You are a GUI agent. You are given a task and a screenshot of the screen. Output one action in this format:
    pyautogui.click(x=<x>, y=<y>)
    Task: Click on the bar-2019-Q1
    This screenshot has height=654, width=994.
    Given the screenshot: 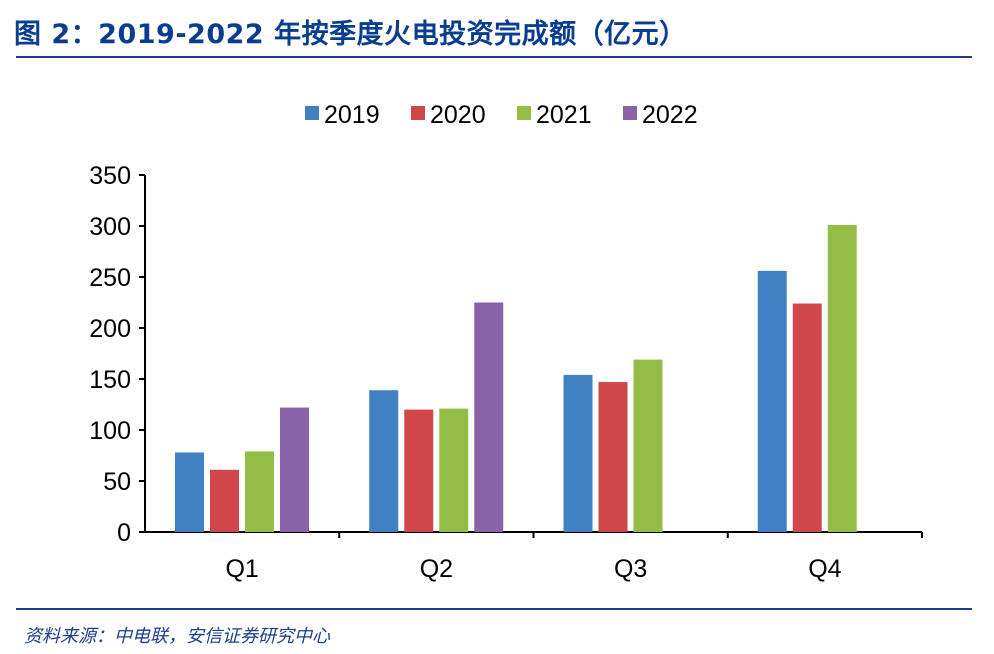 What is the action you would take?
    pyautogui.click(x=189, y=492)
    